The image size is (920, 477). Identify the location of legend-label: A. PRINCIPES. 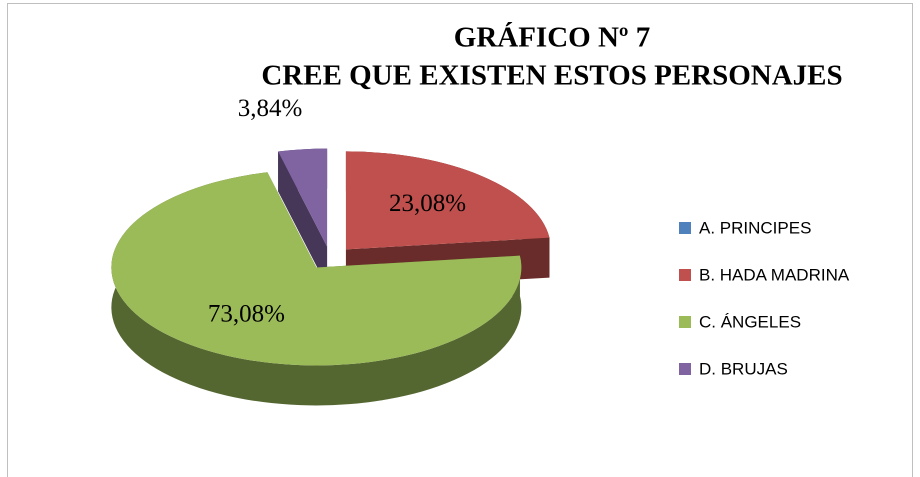
(755, 227).